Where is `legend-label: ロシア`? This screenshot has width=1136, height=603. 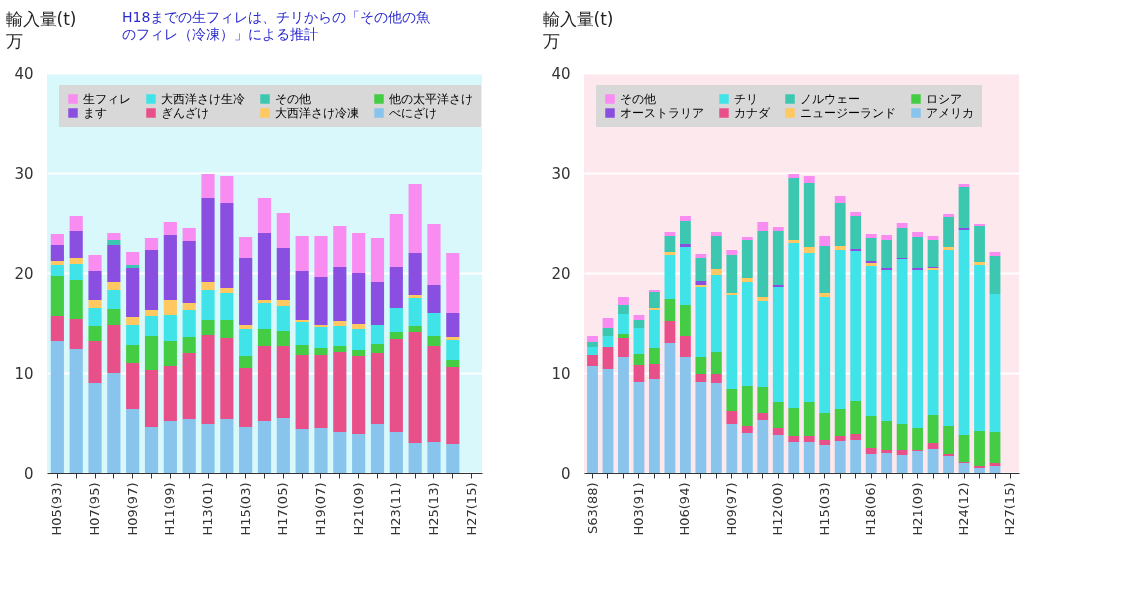
legend-label: ロシア is located at coordinates (944, 99).